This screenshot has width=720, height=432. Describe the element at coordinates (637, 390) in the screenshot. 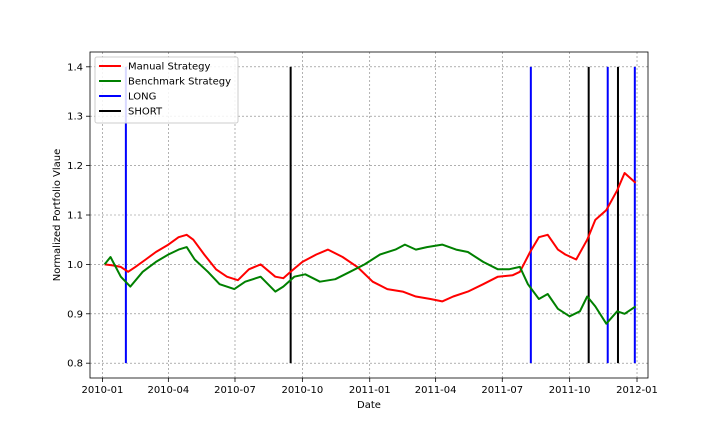

I see `x-tick-label: 2012-01` at that location.